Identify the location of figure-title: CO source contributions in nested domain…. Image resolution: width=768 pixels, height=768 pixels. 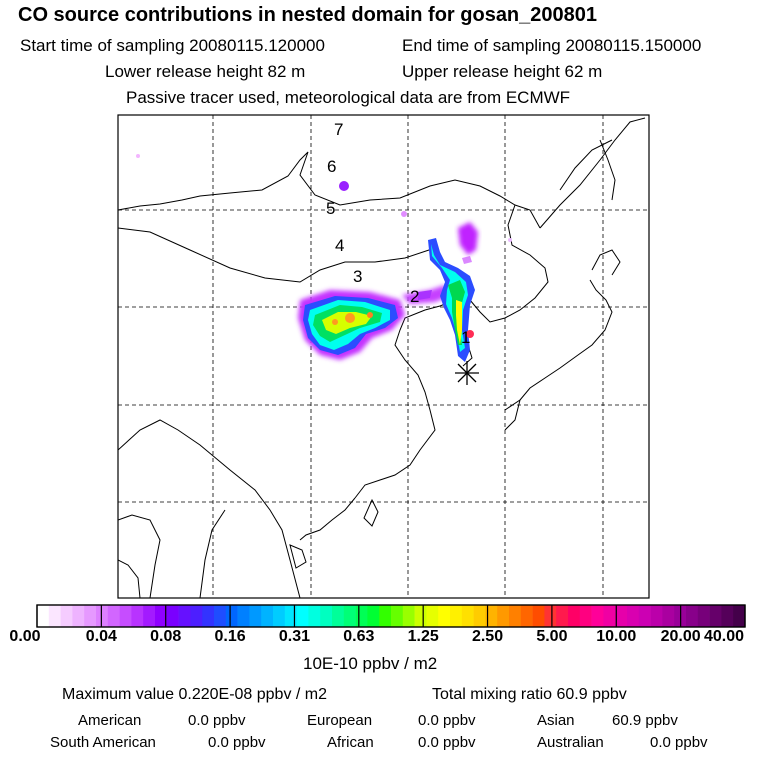
(308, 15).